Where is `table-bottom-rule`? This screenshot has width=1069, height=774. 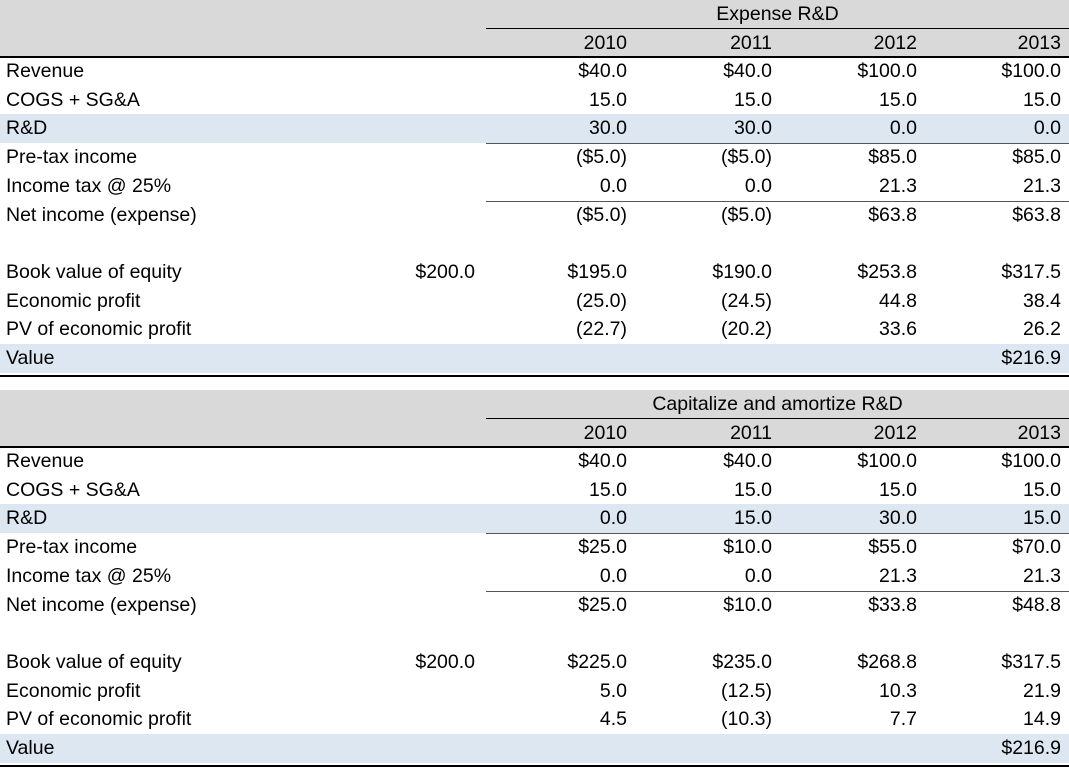 table-bottom-rule is located at coordinates (534, 765).